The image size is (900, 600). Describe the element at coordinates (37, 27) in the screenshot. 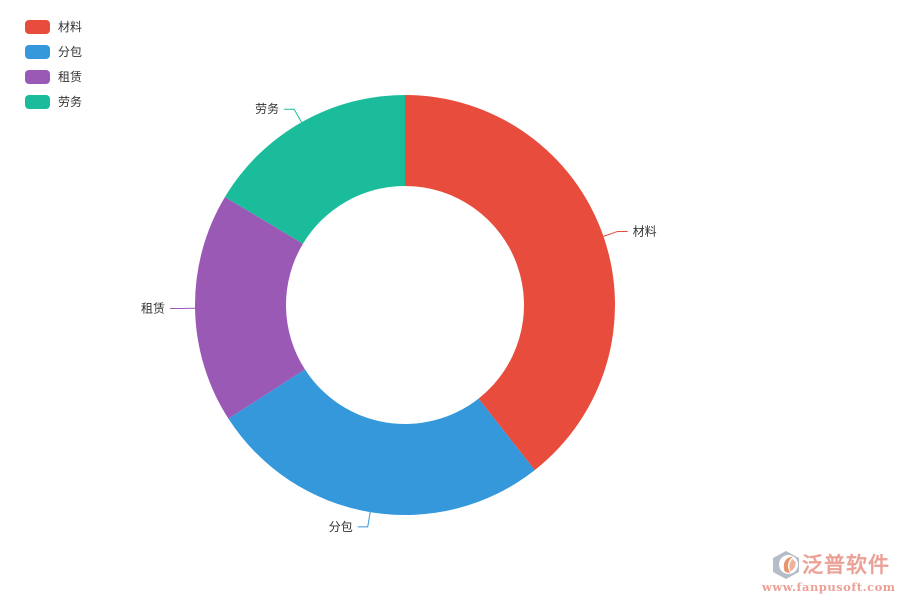

I see `legend-marker-材料` at that location.